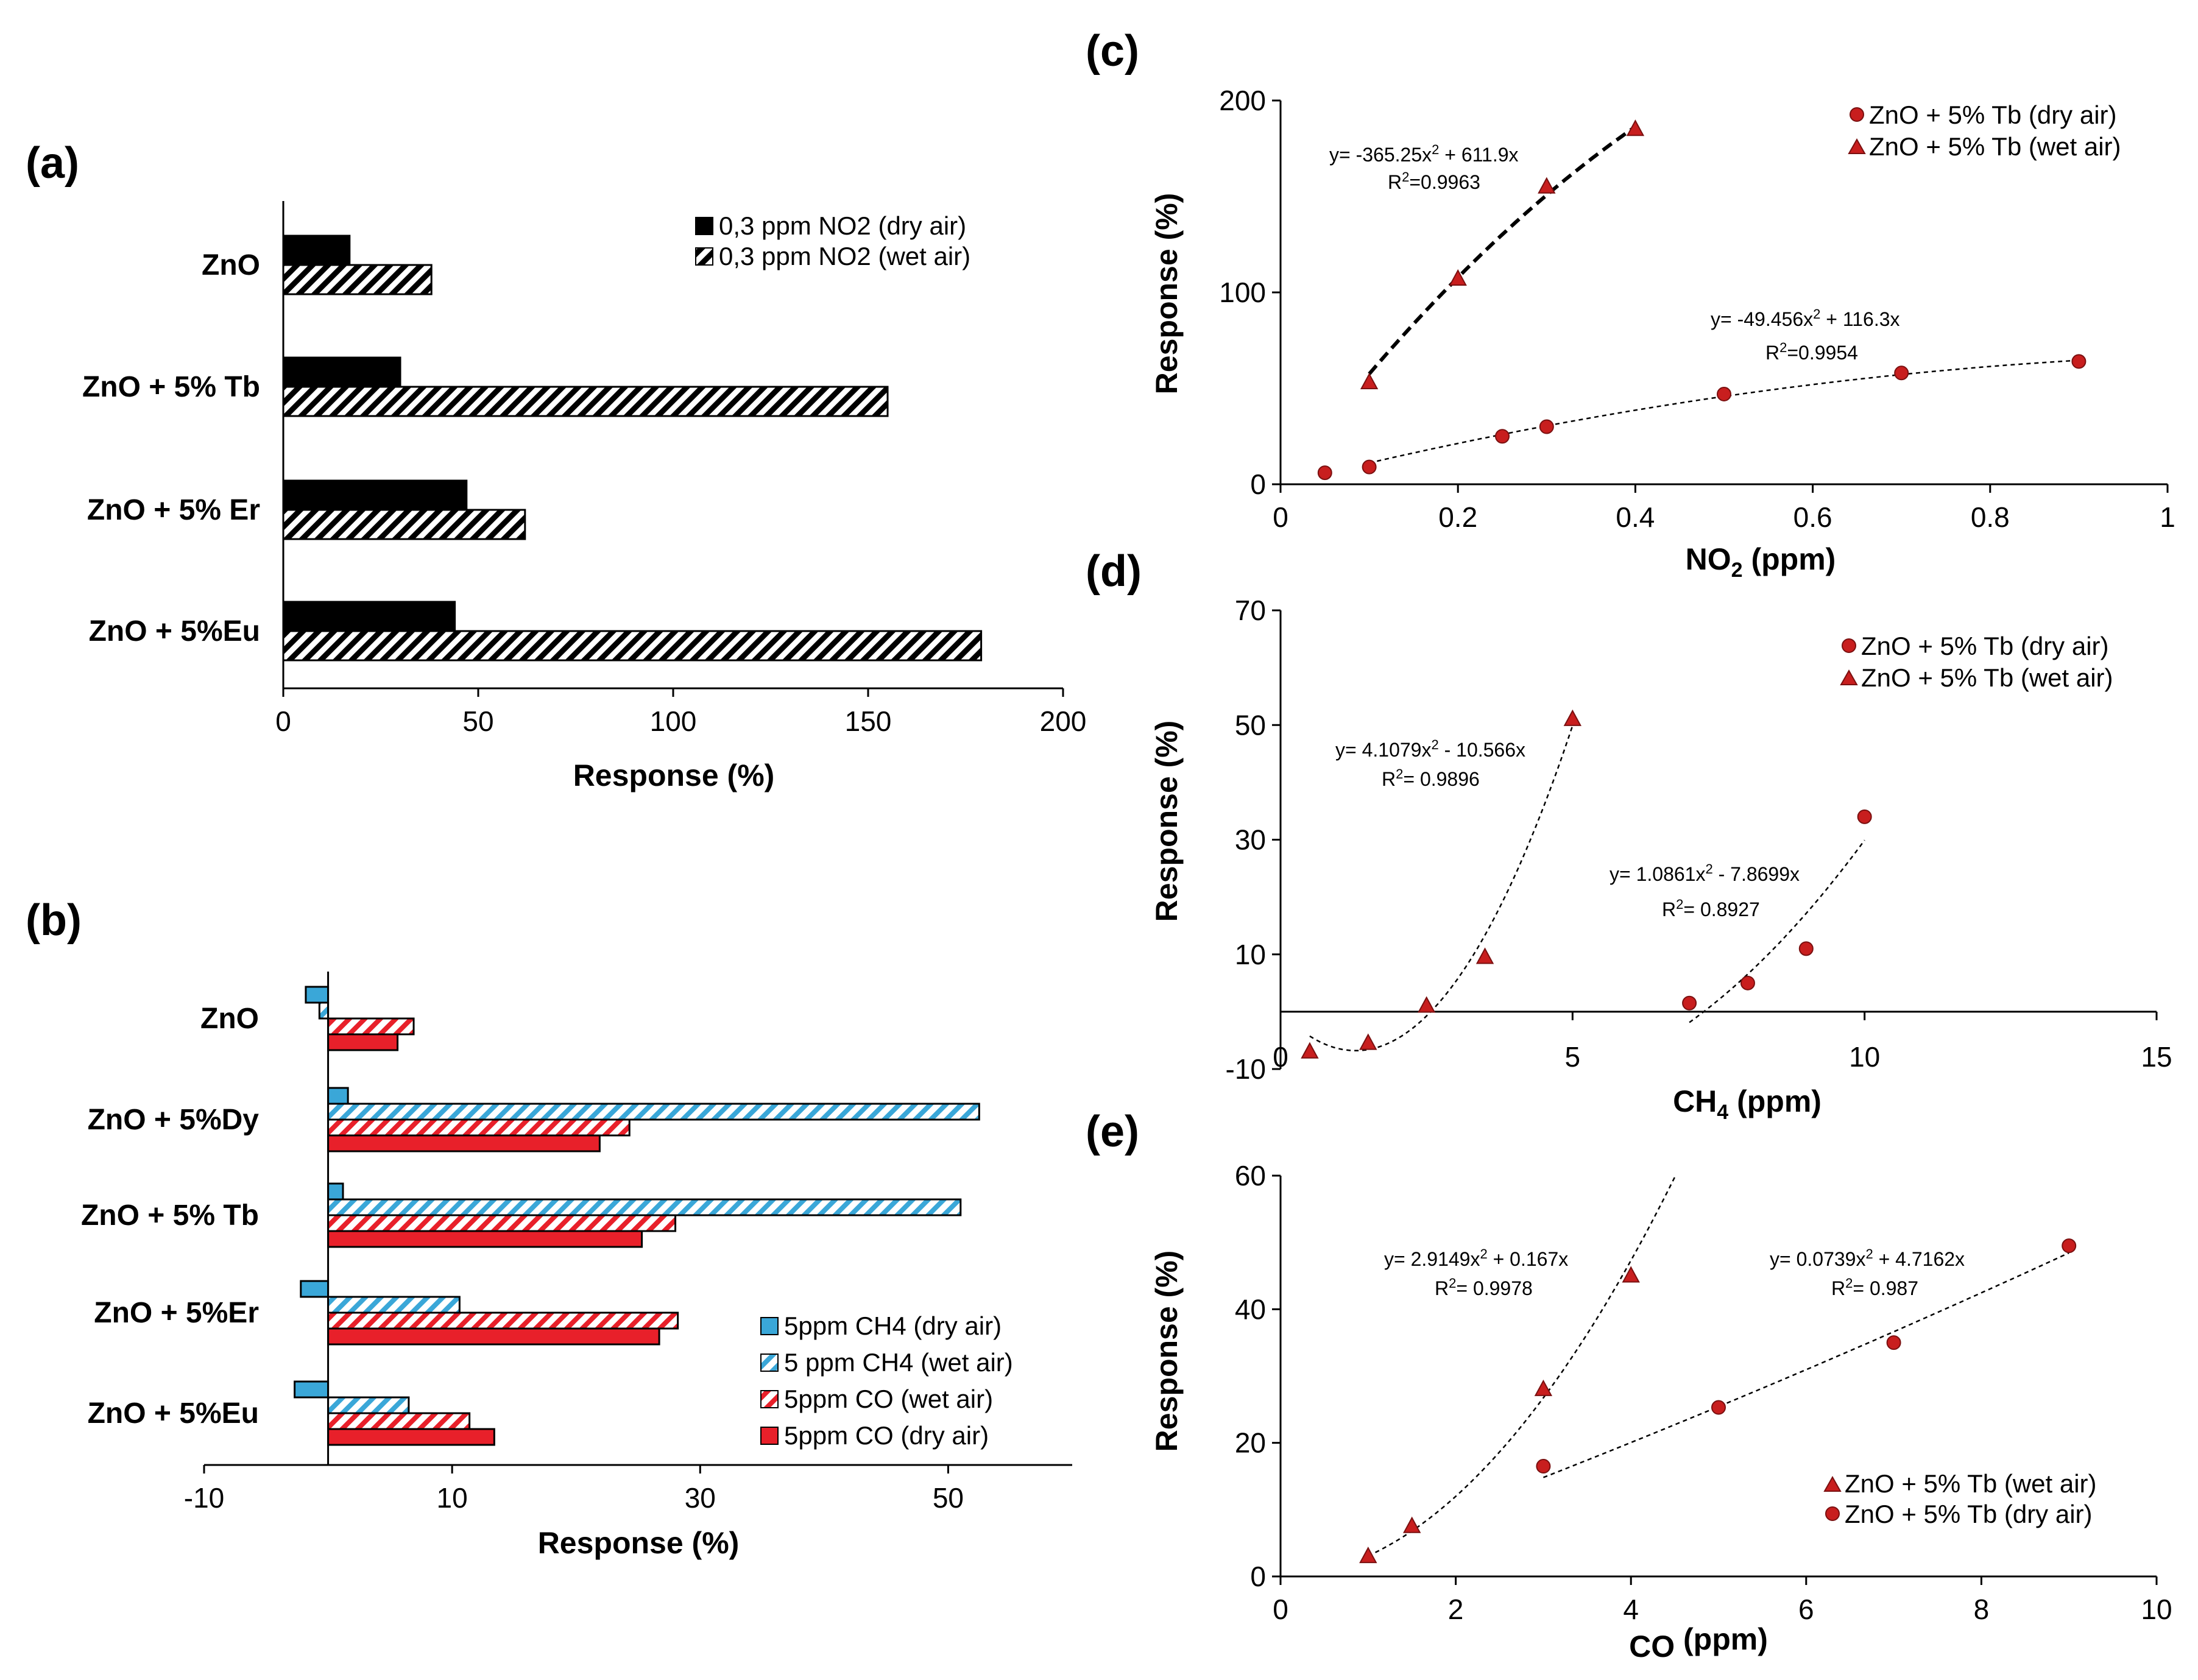 Image resolution: width=2198 pixels, height=1680 pixels. I want to click on legend-swatch-ch4-wet, so click(770, 1363).